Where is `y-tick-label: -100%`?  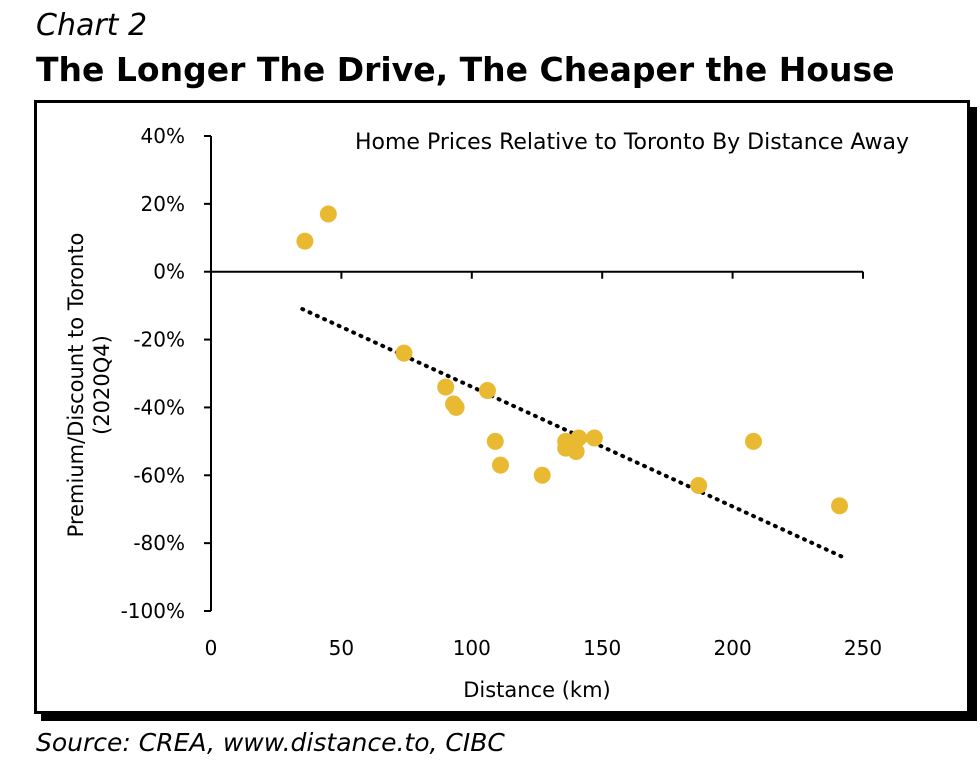
y-tick-label: -100% is located at coordinates (153, 611).